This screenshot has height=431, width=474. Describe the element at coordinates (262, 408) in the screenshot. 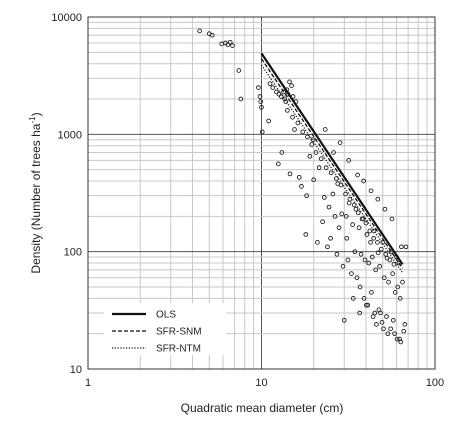

I see `x-axis-title: Quadratic mean diameter (cm)` at that location.